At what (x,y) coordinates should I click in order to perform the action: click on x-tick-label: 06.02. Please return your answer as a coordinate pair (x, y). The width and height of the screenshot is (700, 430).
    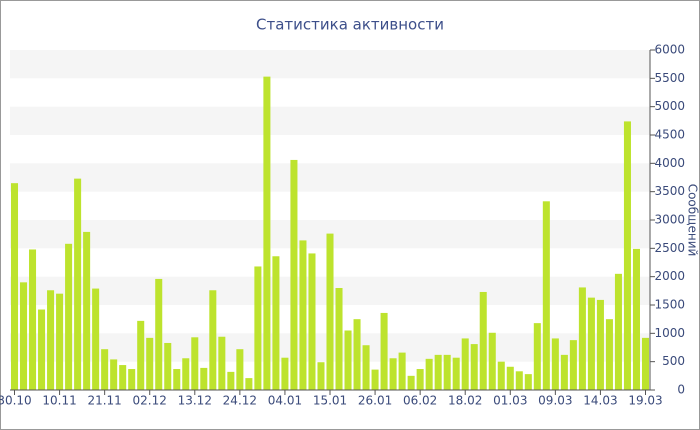
    Looking at the image, I should click on (420, 401).